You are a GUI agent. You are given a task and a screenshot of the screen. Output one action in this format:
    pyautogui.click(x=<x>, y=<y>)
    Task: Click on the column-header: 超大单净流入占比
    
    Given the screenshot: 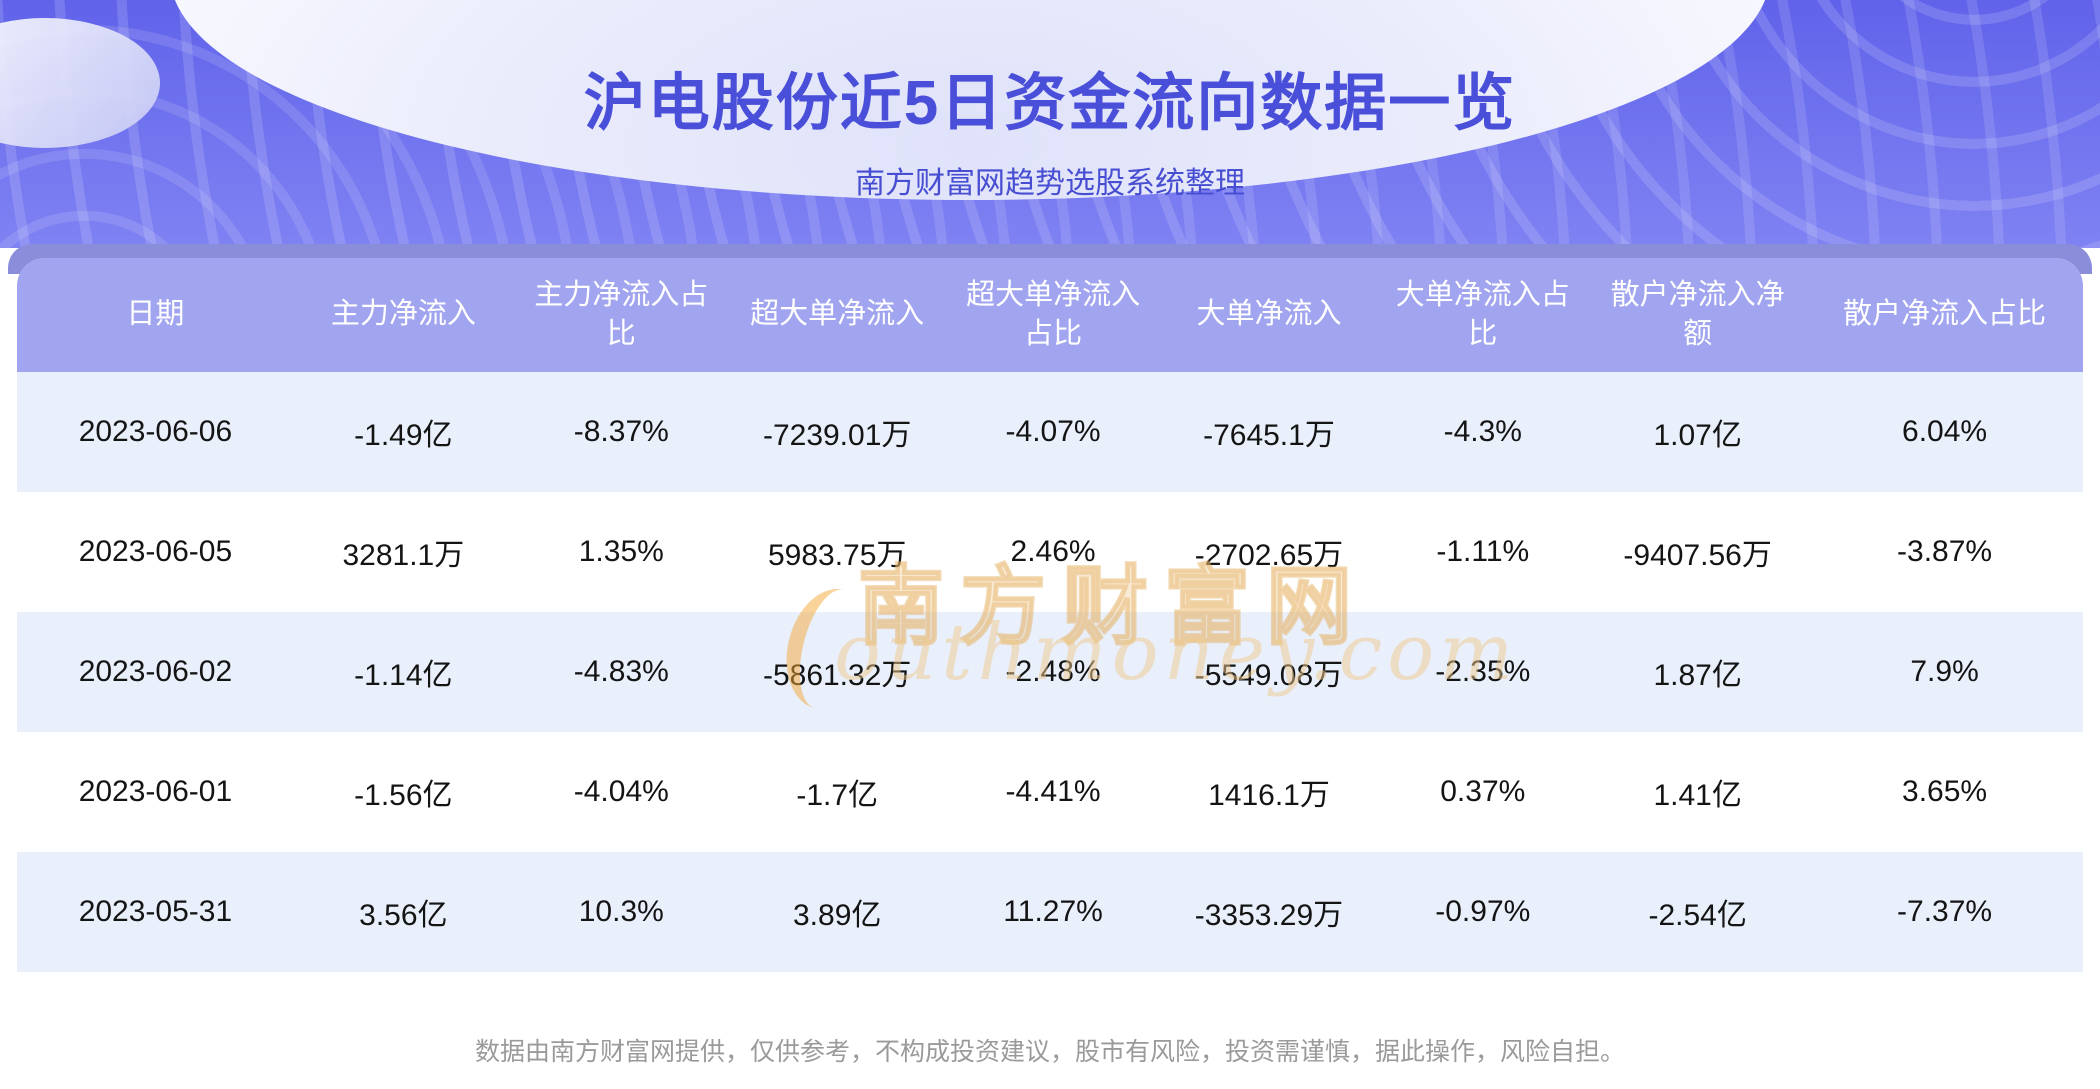 What is the action you would take?
    pyautogui.click(x=1053, y=315)
    